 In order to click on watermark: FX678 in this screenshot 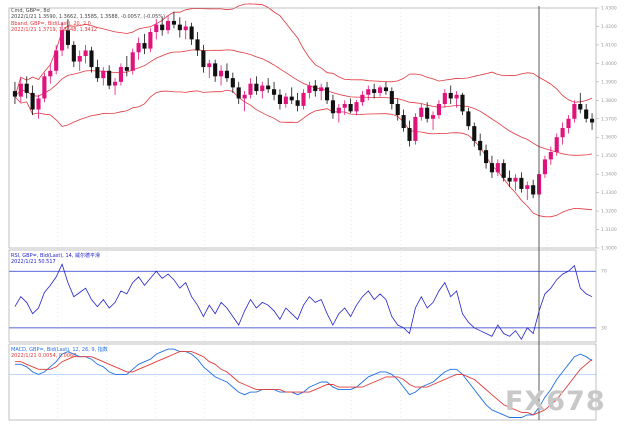, I will do `click(555, 401)`.